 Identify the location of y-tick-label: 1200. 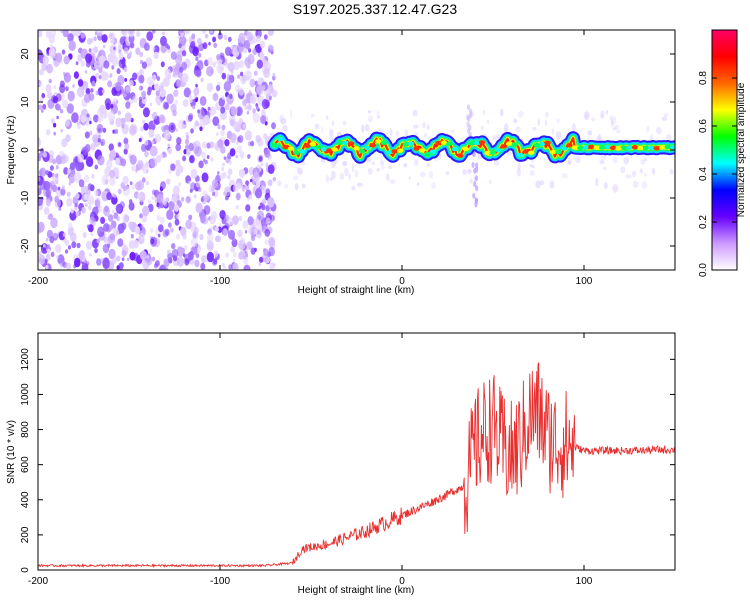
(25, 359).